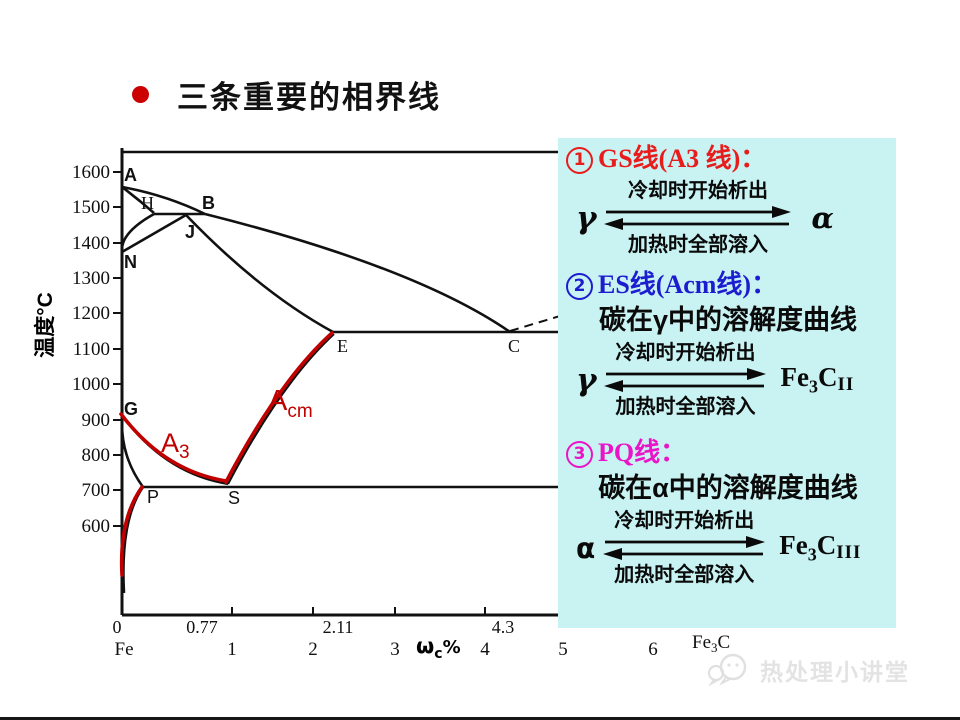  What do you see at coordinates (91, 384) in the screenshot?
I see `y-tick-1000: 1000` at bounding box center [91, 384].